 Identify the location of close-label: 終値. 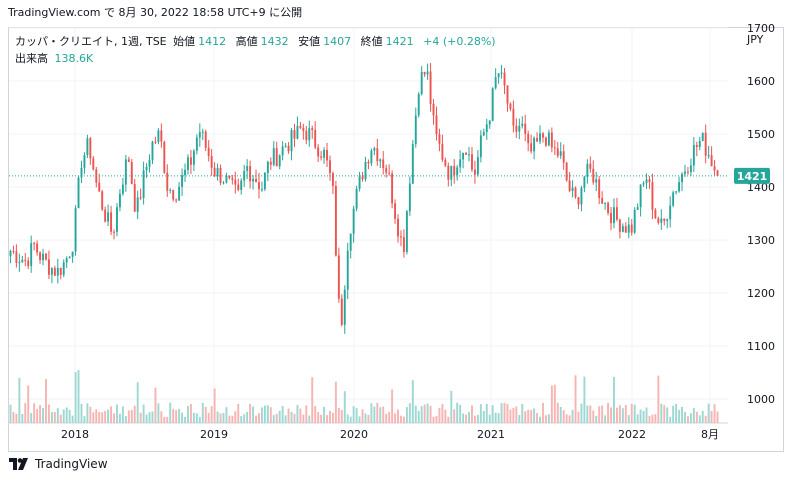
(371, 41).